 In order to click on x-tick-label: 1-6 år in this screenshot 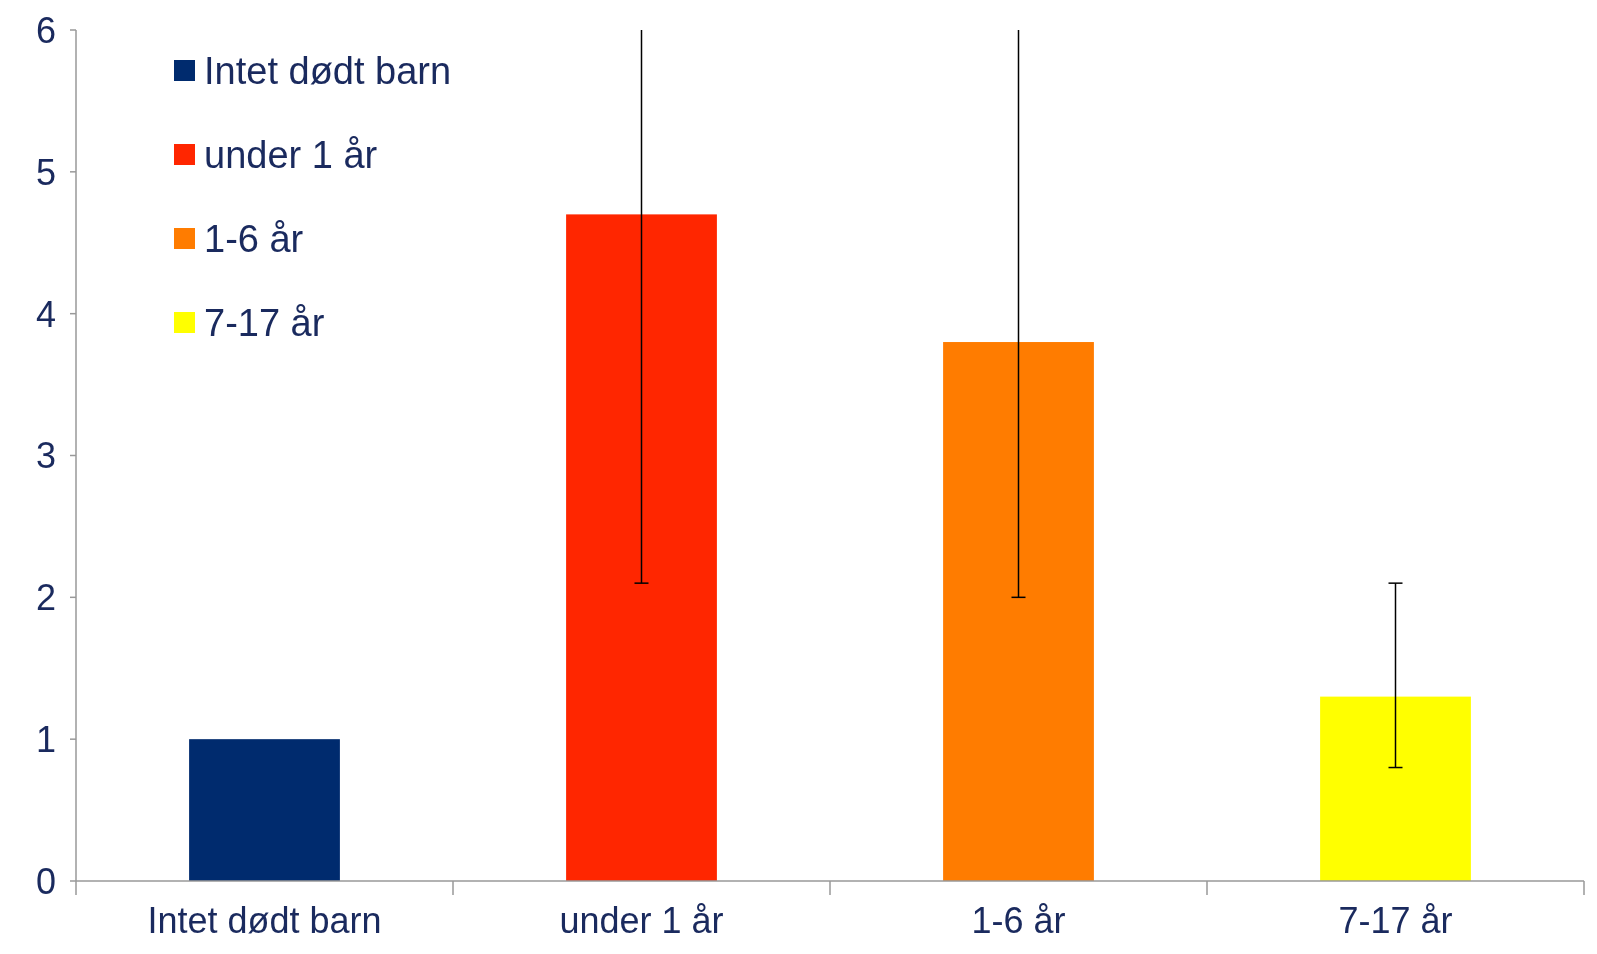, I will do `click(1018, 920)`.